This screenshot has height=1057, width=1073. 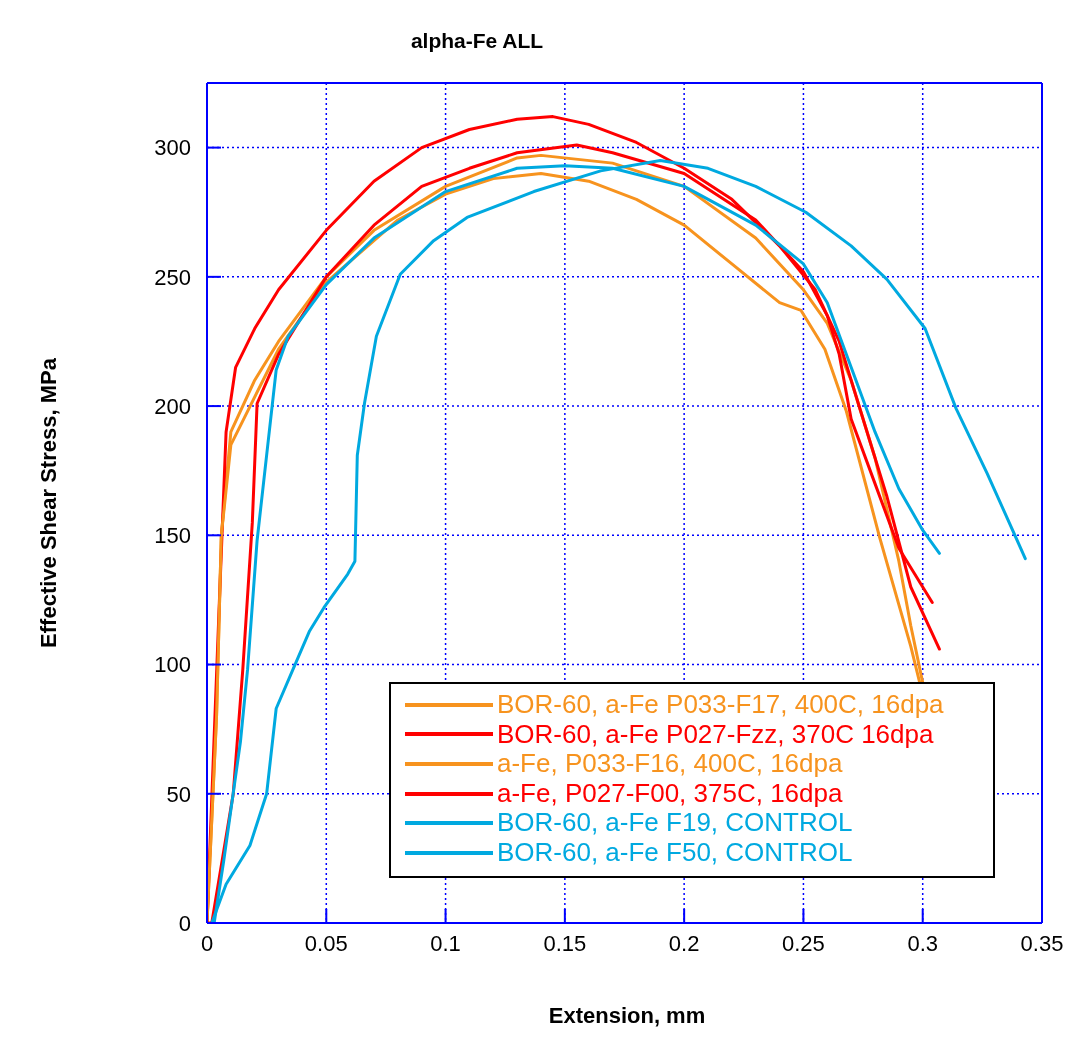 What do you see at coordinates (172, 665) in the screenshot?
I see `y-tick-label: 100` at bounding box center [172, 665].